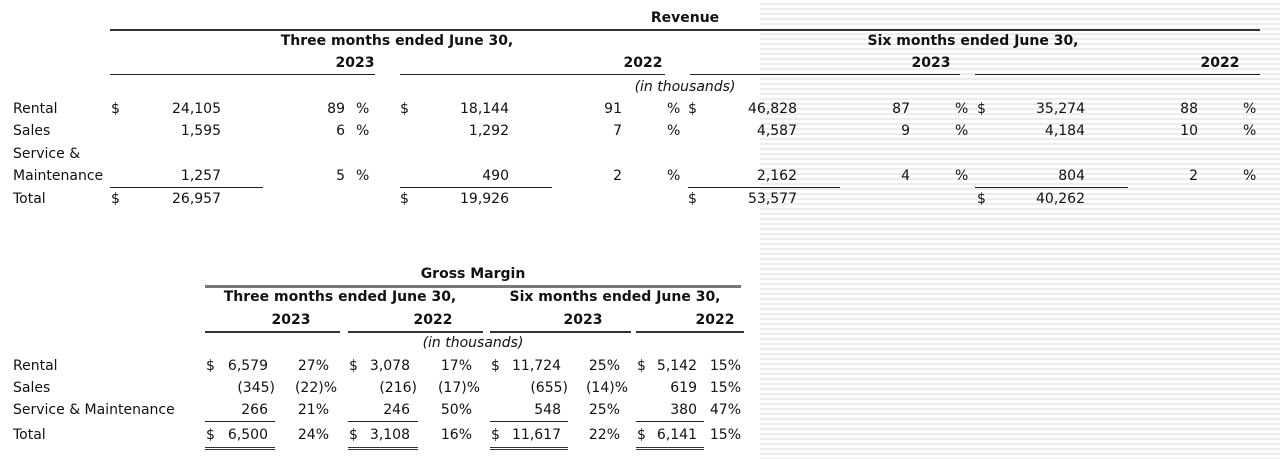 The image size is (1280, 459). What do you see at coordinates (196, 109) in the screenshot?
I see `cell-value: 24,105` at bounding box center [196, 109].